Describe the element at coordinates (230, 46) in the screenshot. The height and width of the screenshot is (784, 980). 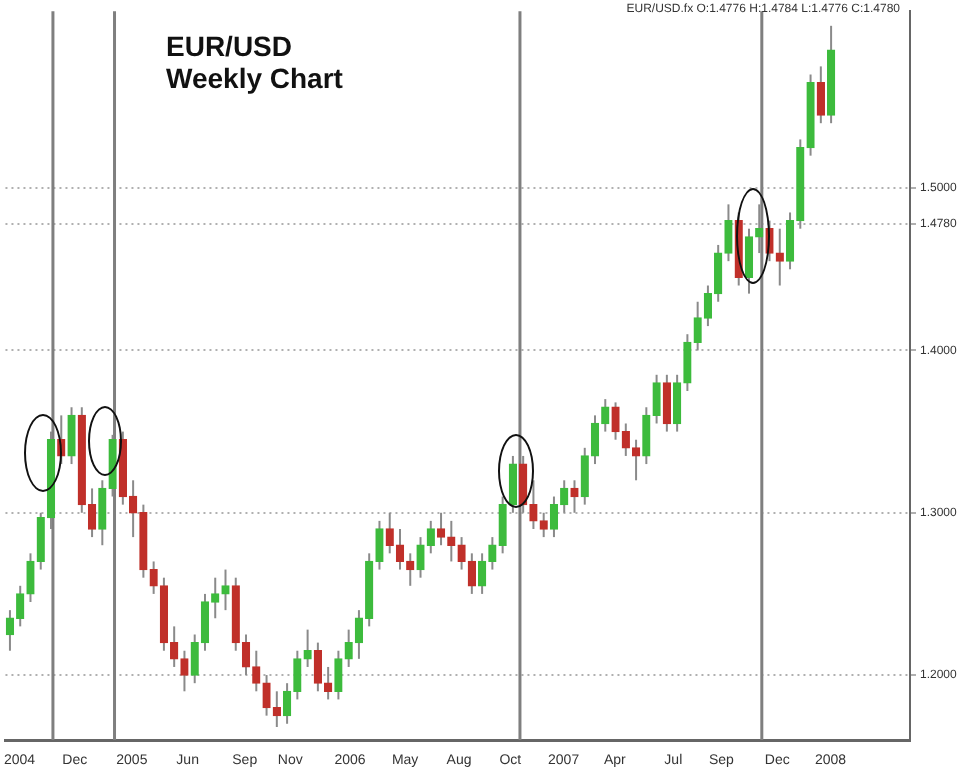
I see `text: EUR/USD` at that location.